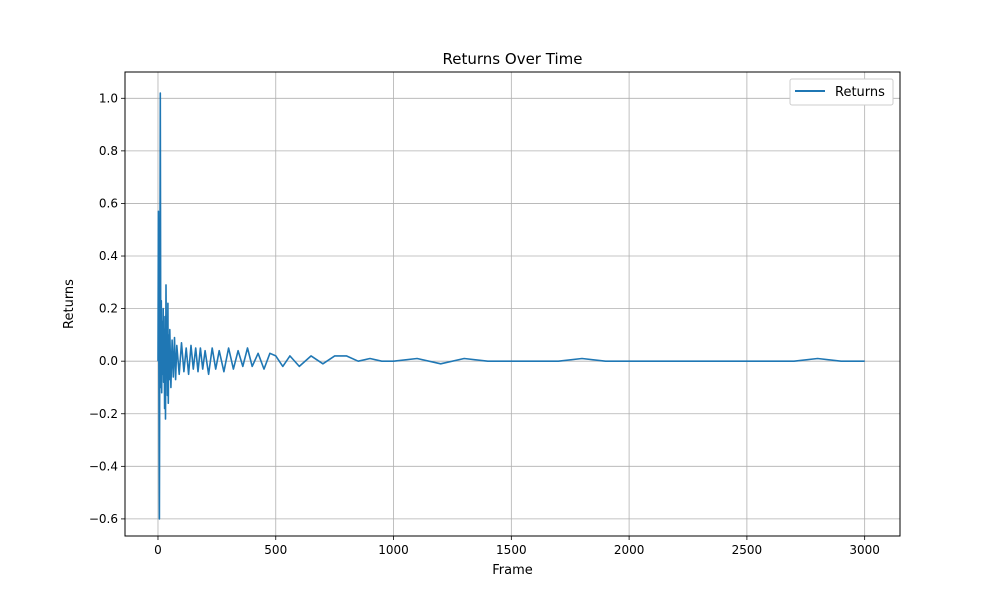  I want to click on x-tick-label: 500, so click(275, 550).